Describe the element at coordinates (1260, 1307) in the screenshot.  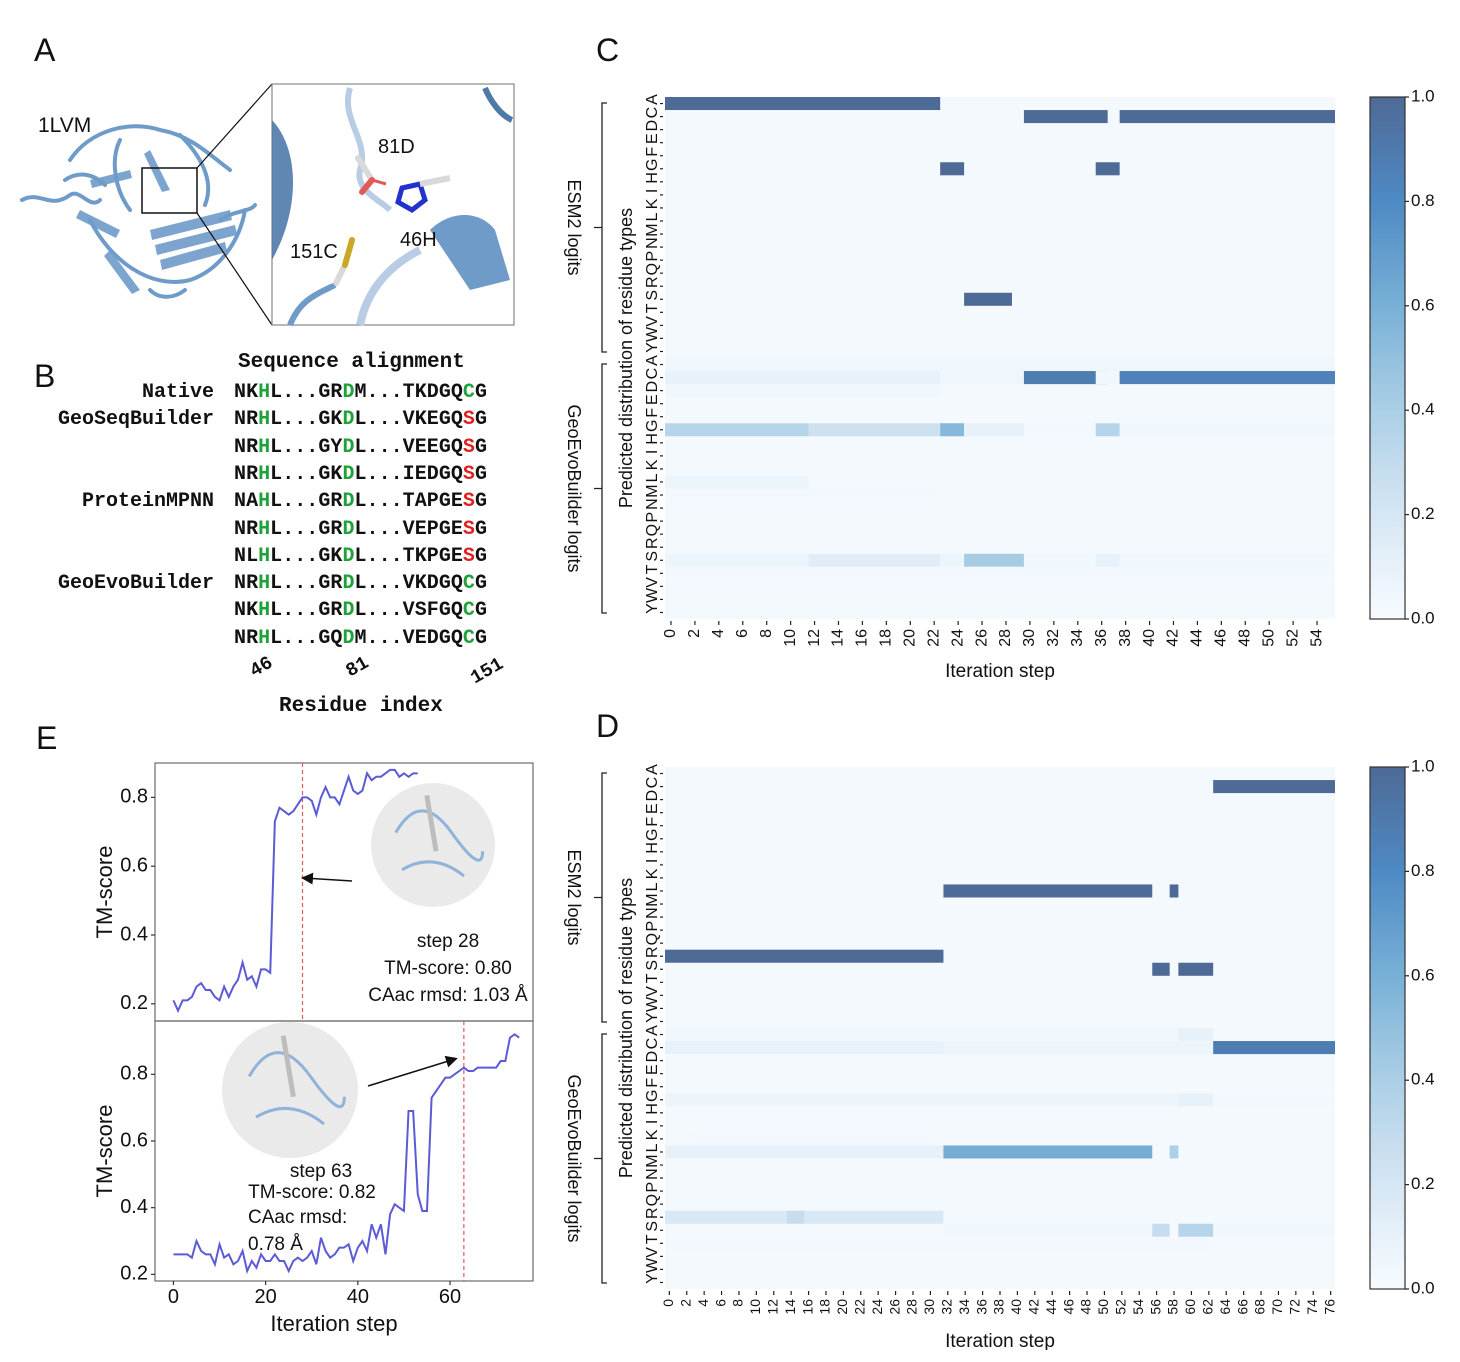
I see `x-tick-label: 68` at that location.